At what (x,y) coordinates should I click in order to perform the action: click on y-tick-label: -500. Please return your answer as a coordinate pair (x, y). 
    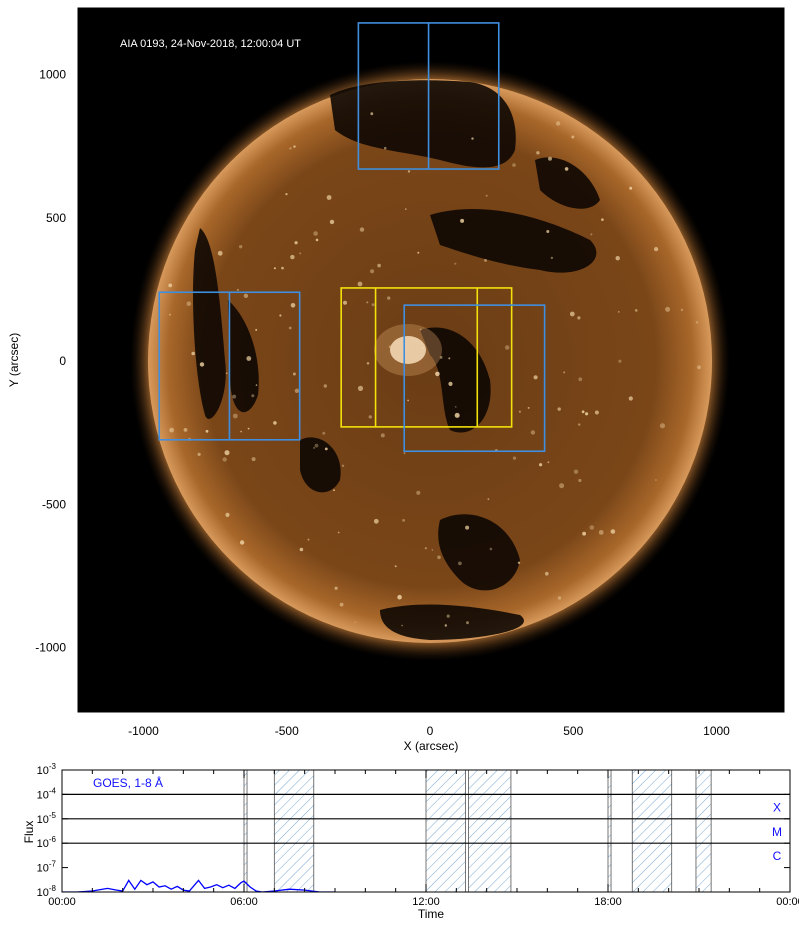
    Looking at the image, I should click on (54, 504).